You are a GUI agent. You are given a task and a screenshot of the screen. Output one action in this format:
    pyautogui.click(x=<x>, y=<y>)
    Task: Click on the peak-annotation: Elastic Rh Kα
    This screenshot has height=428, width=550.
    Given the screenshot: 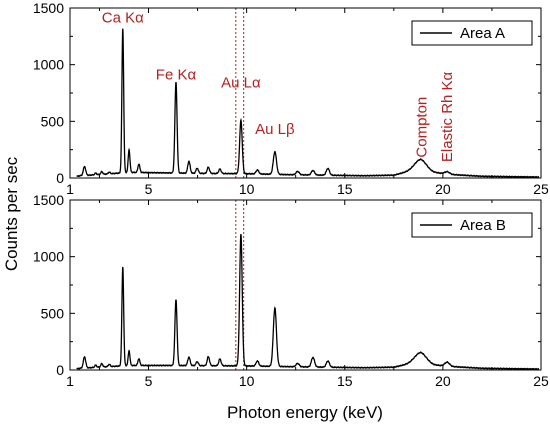 What is the action you would take?
    pyautogui.click(x=447, y=116)
    